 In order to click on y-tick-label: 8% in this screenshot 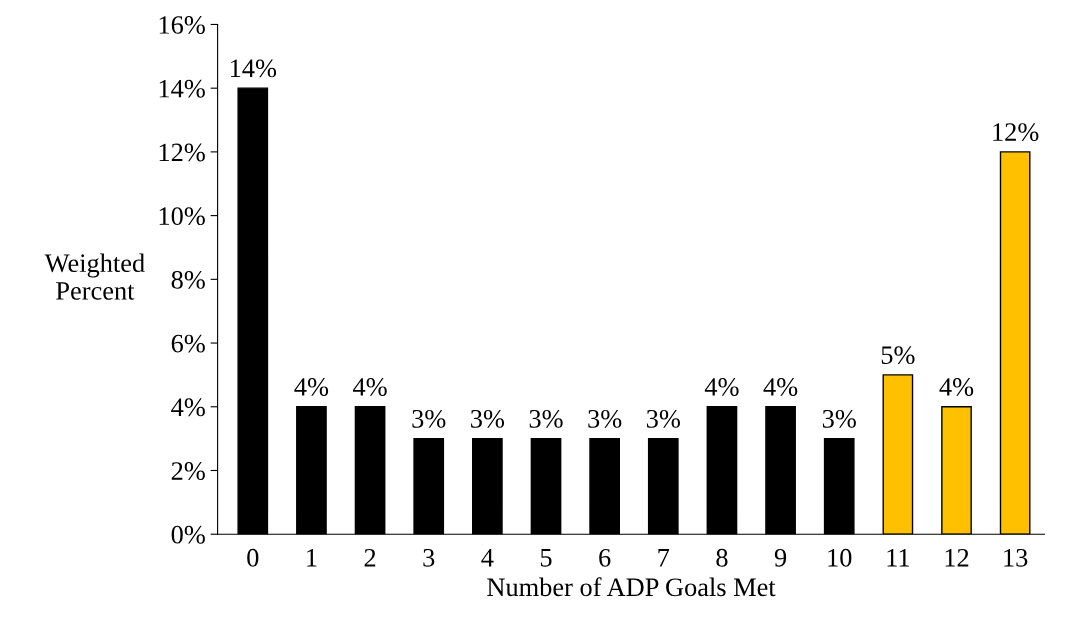, I will do `click(188, 279)`.